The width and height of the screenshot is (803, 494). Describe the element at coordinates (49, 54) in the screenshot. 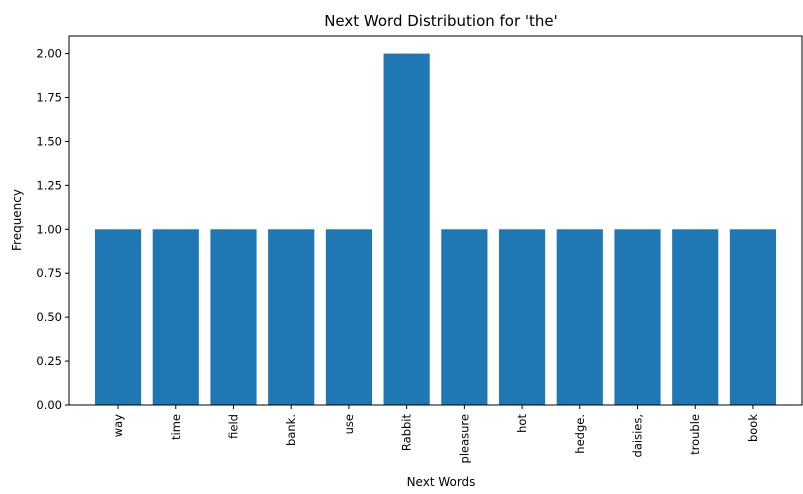

I see `y-tick-label-8: 2.00` at that location.